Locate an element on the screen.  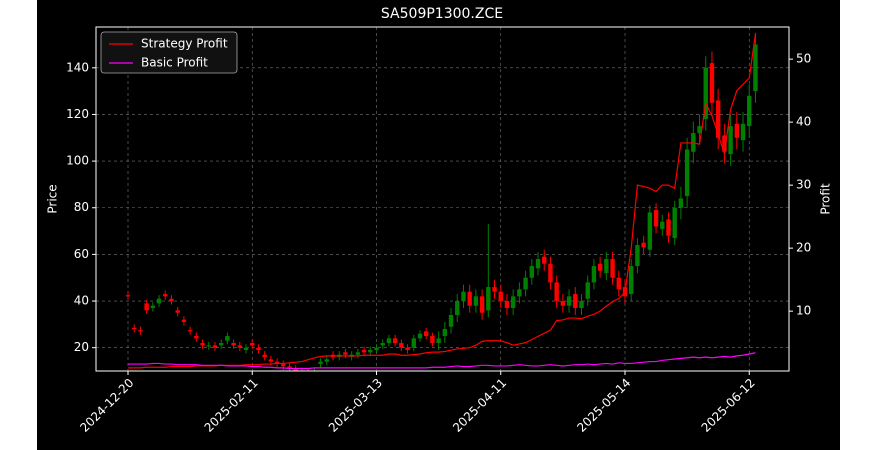
x-tick-label: 2025-05-14 is located at coordinates (603, 405).